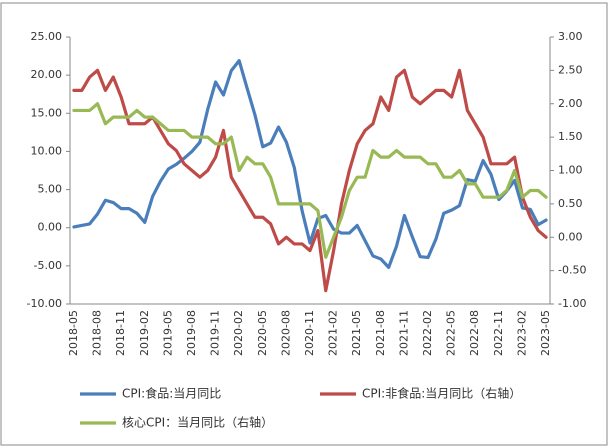  Describe the element at coordinates (50, 227) in the screenshot. I see `y-tick-label: 0.00` at that location.